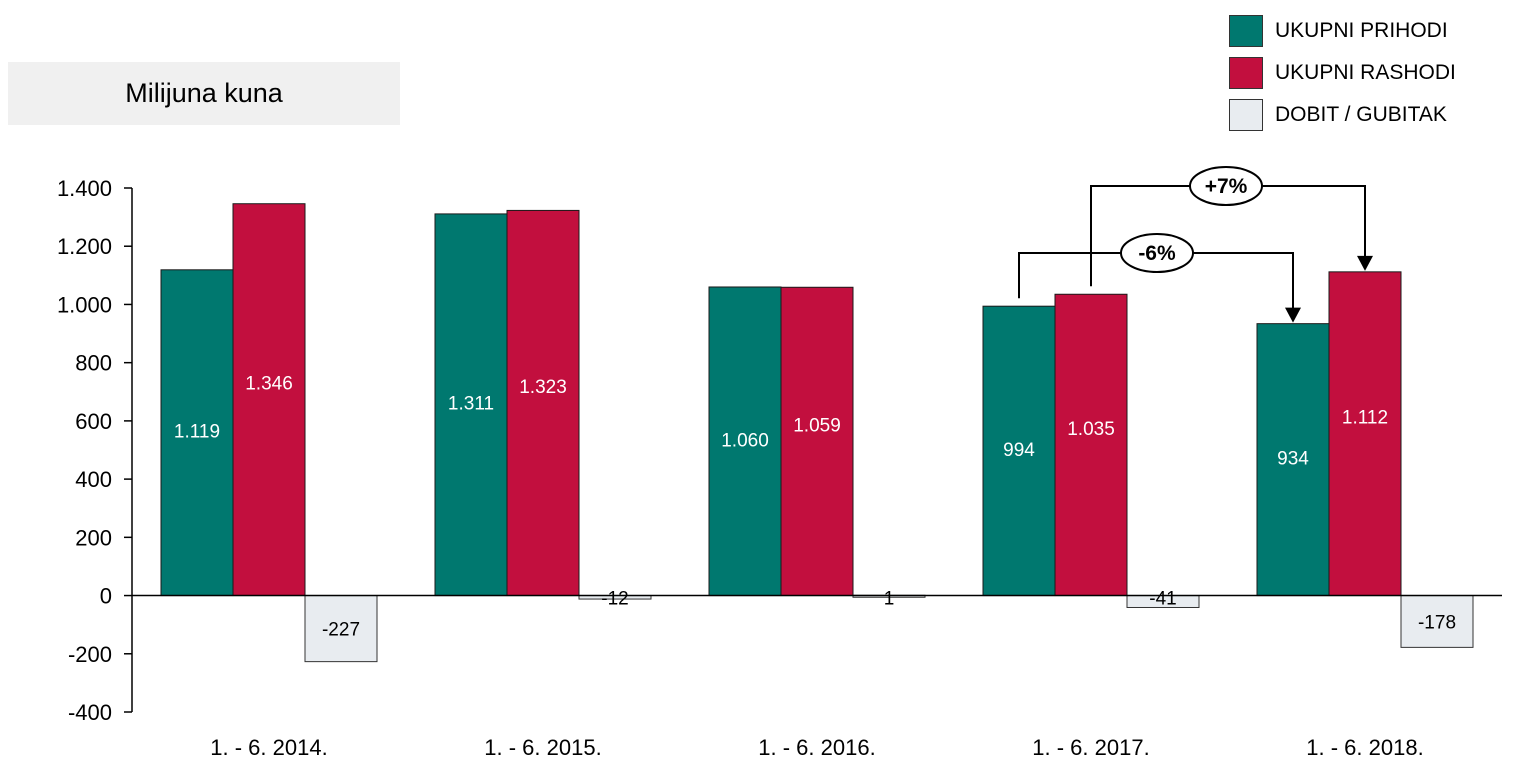 This screenshot has height=768, width=1519. Describe the element at coordinates (1361, 30) in the screenshot. I see `legend-label-prihodi: UKUPNI PRIHODI` at that location.